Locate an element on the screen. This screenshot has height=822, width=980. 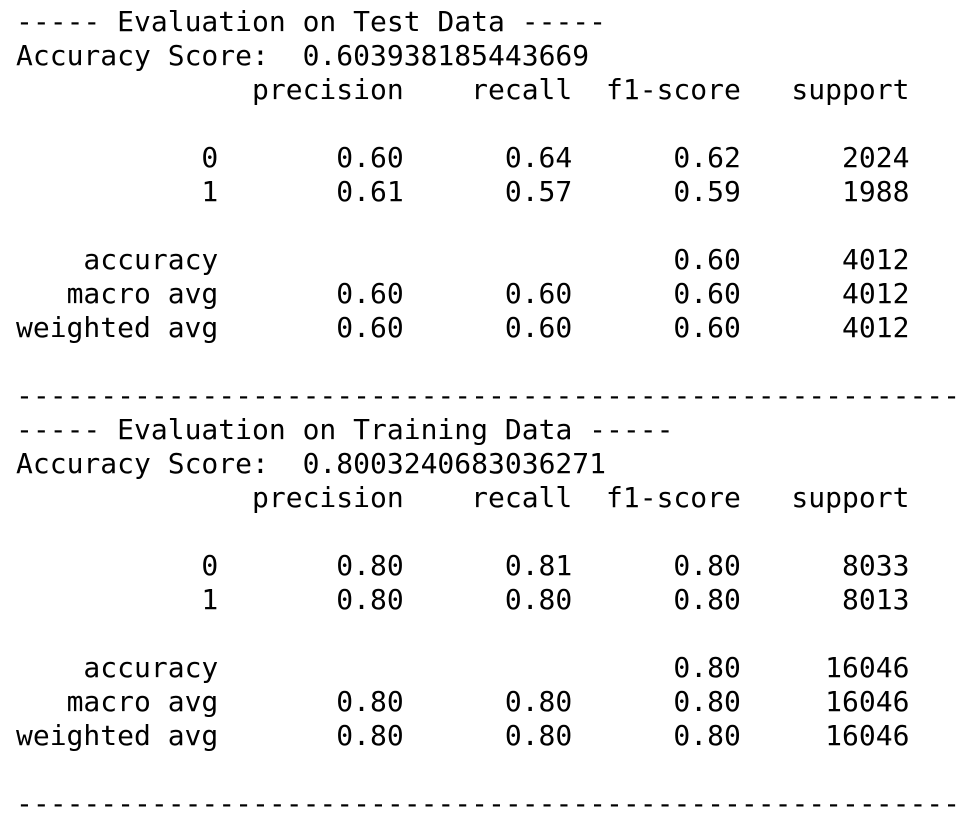
cell: 0.61 is located at coordinates (370, 191).